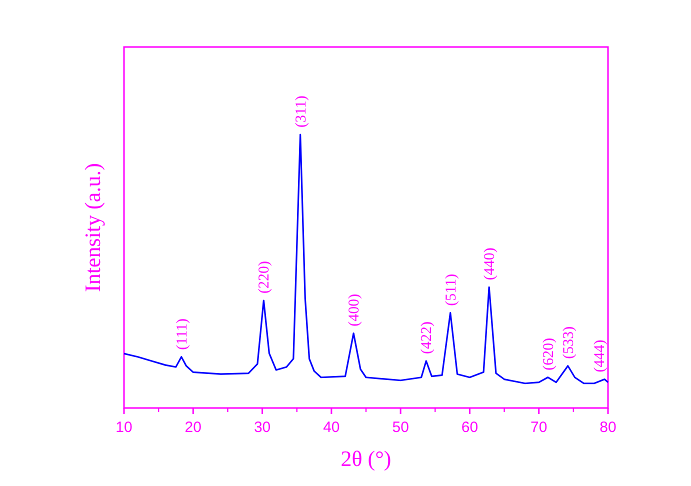 This screenshot has height=486, width=691. What do you see at coordinates (469, 427) in the screenshot?
I see `x-tick-label: 60` at bounding box center [469, 427].